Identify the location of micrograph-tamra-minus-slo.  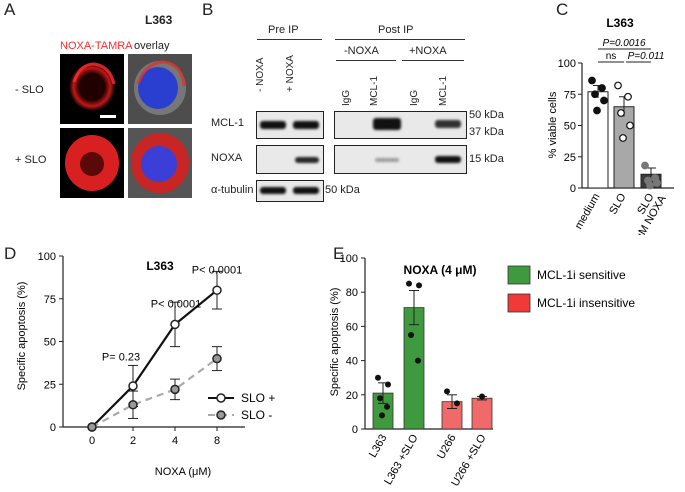
(92, 89).